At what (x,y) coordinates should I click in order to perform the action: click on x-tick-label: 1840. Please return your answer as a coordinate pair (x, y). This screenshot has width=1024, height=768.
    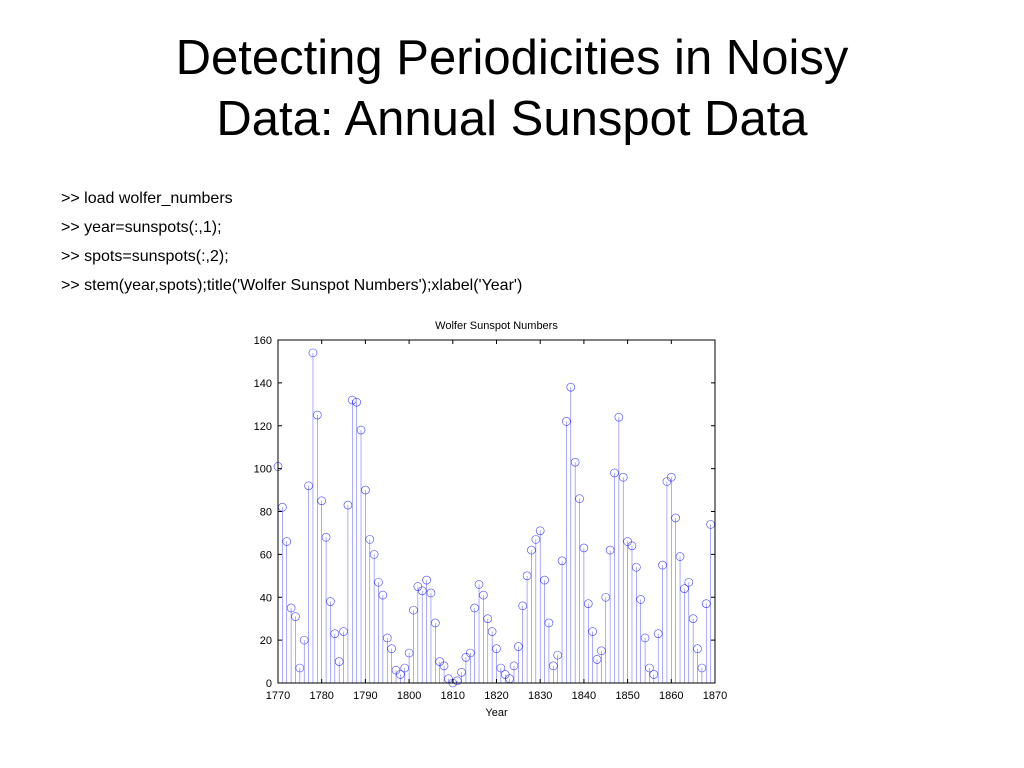
    Looking at the image, I should click on (584, 696).